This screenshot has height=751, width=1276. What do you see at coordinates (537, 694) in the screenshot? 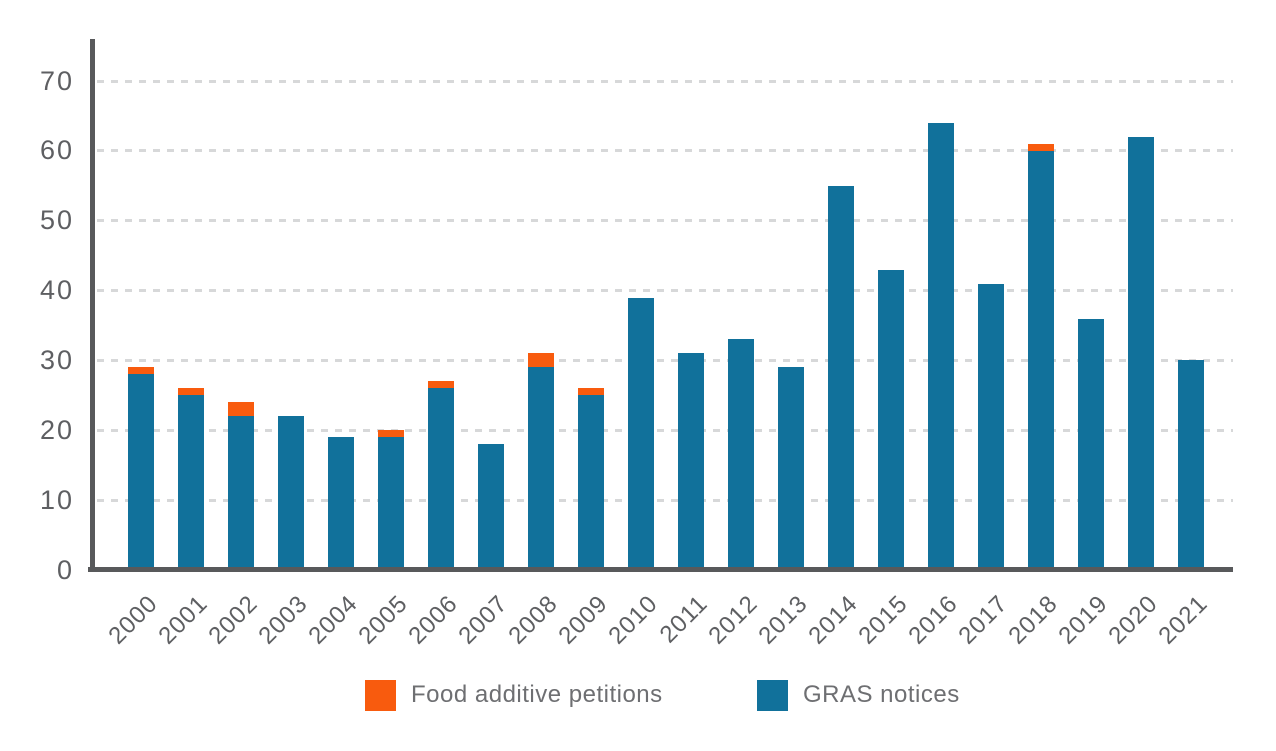
I see `legend-label-food-additive-petitions: Food additive petitions` at bounding box center [537, 694].